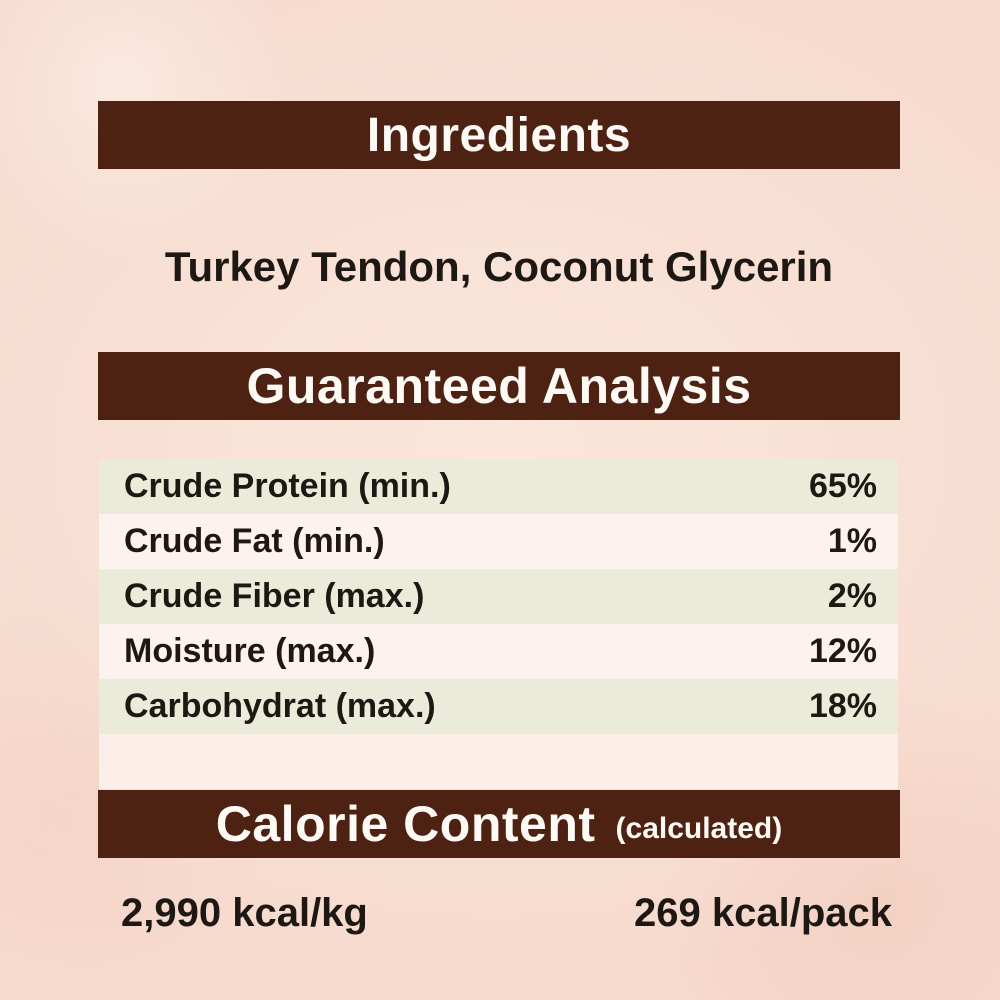 Image resolution: width=1000 pixels, height=1000 pixels. I want to click on table-row: Crude Fiber (max.) 2%, so click(498, 596).